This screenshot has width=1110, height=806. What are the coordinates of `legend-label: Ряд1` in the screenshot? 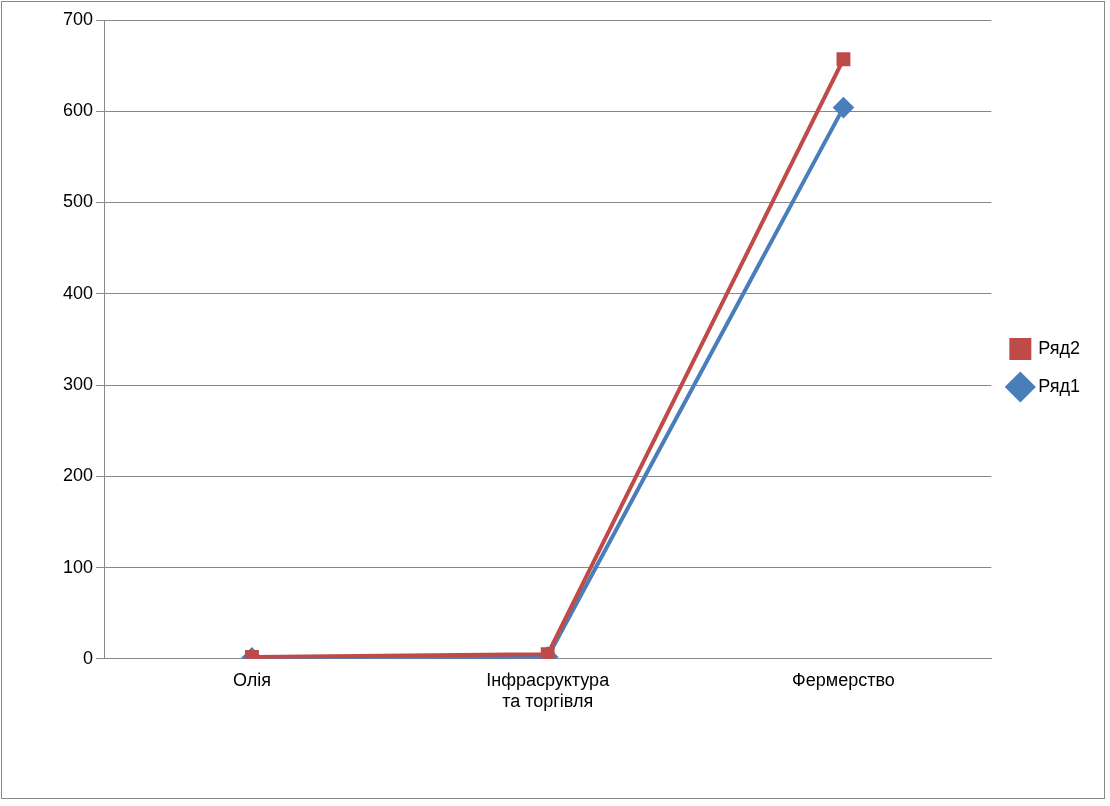 It's located at (1059, 385).